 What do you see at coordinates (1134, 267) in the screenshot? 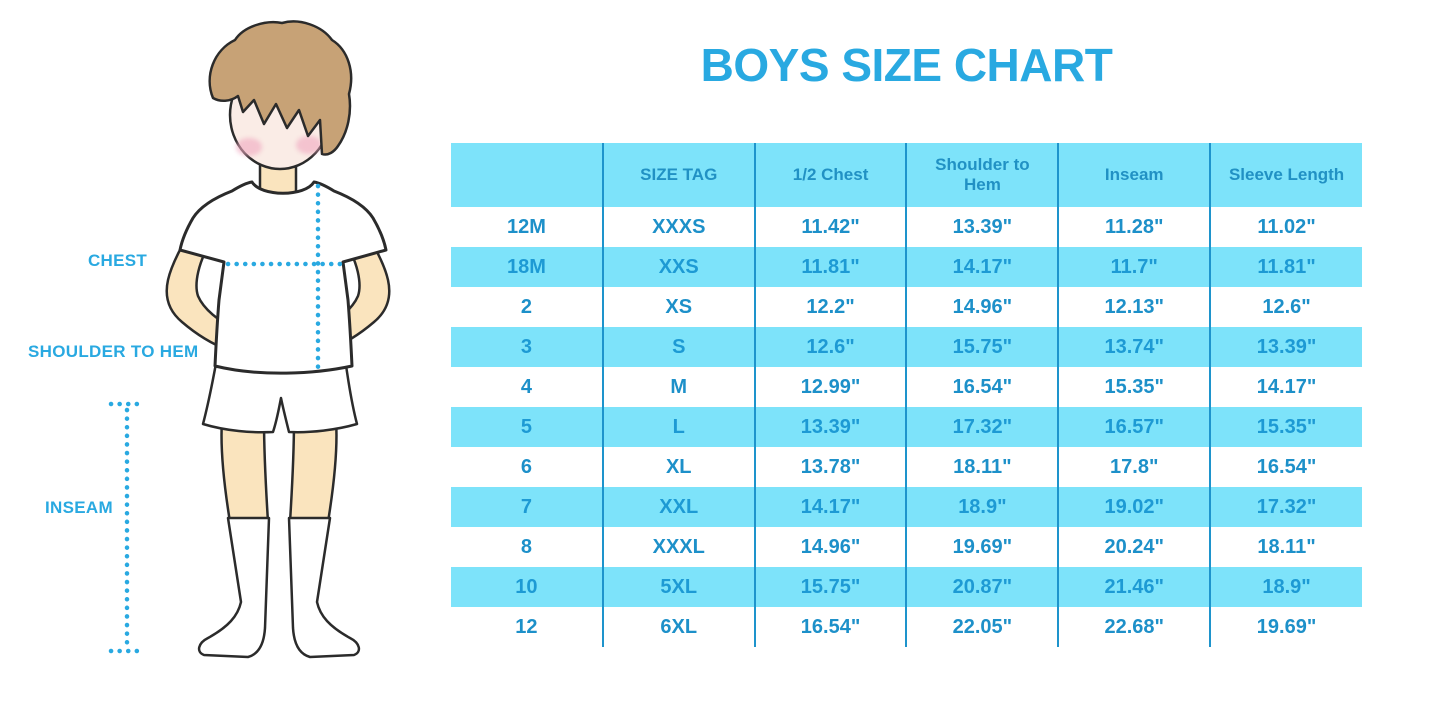
I see `value-cell: 11.7"` at bounding box center [1134, 267].